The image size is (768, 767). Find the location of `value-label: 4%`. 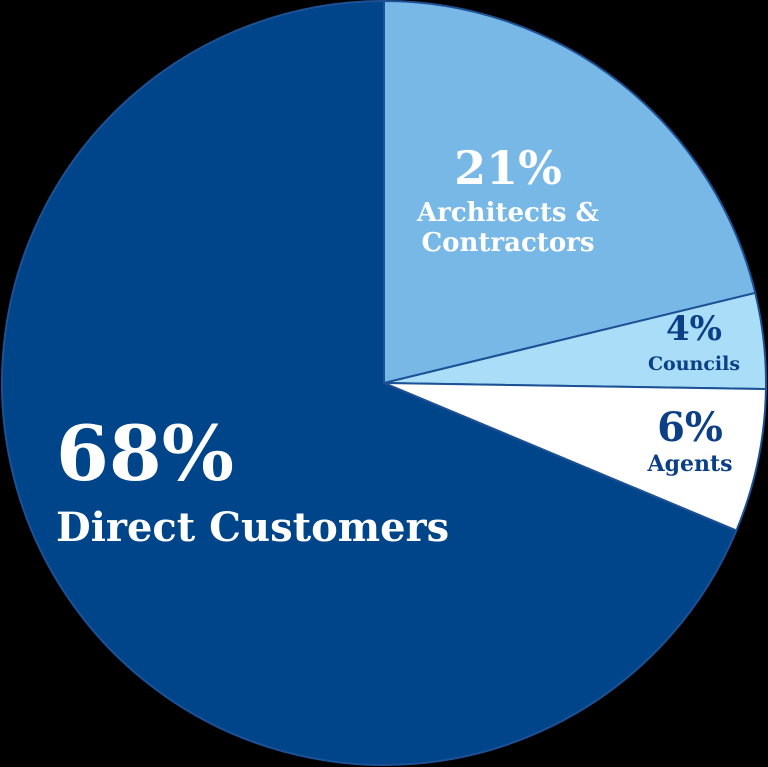

value-label: 4% is located at coordinates (694, 329).